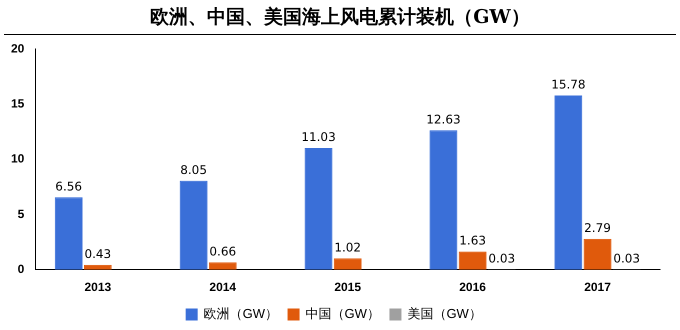 The width and height of the screenshot is (680, 330). What do you see at coordinates (193, 169) in the screenshot?
I see `data-label: 8.05` at bounding box center [193, 169].